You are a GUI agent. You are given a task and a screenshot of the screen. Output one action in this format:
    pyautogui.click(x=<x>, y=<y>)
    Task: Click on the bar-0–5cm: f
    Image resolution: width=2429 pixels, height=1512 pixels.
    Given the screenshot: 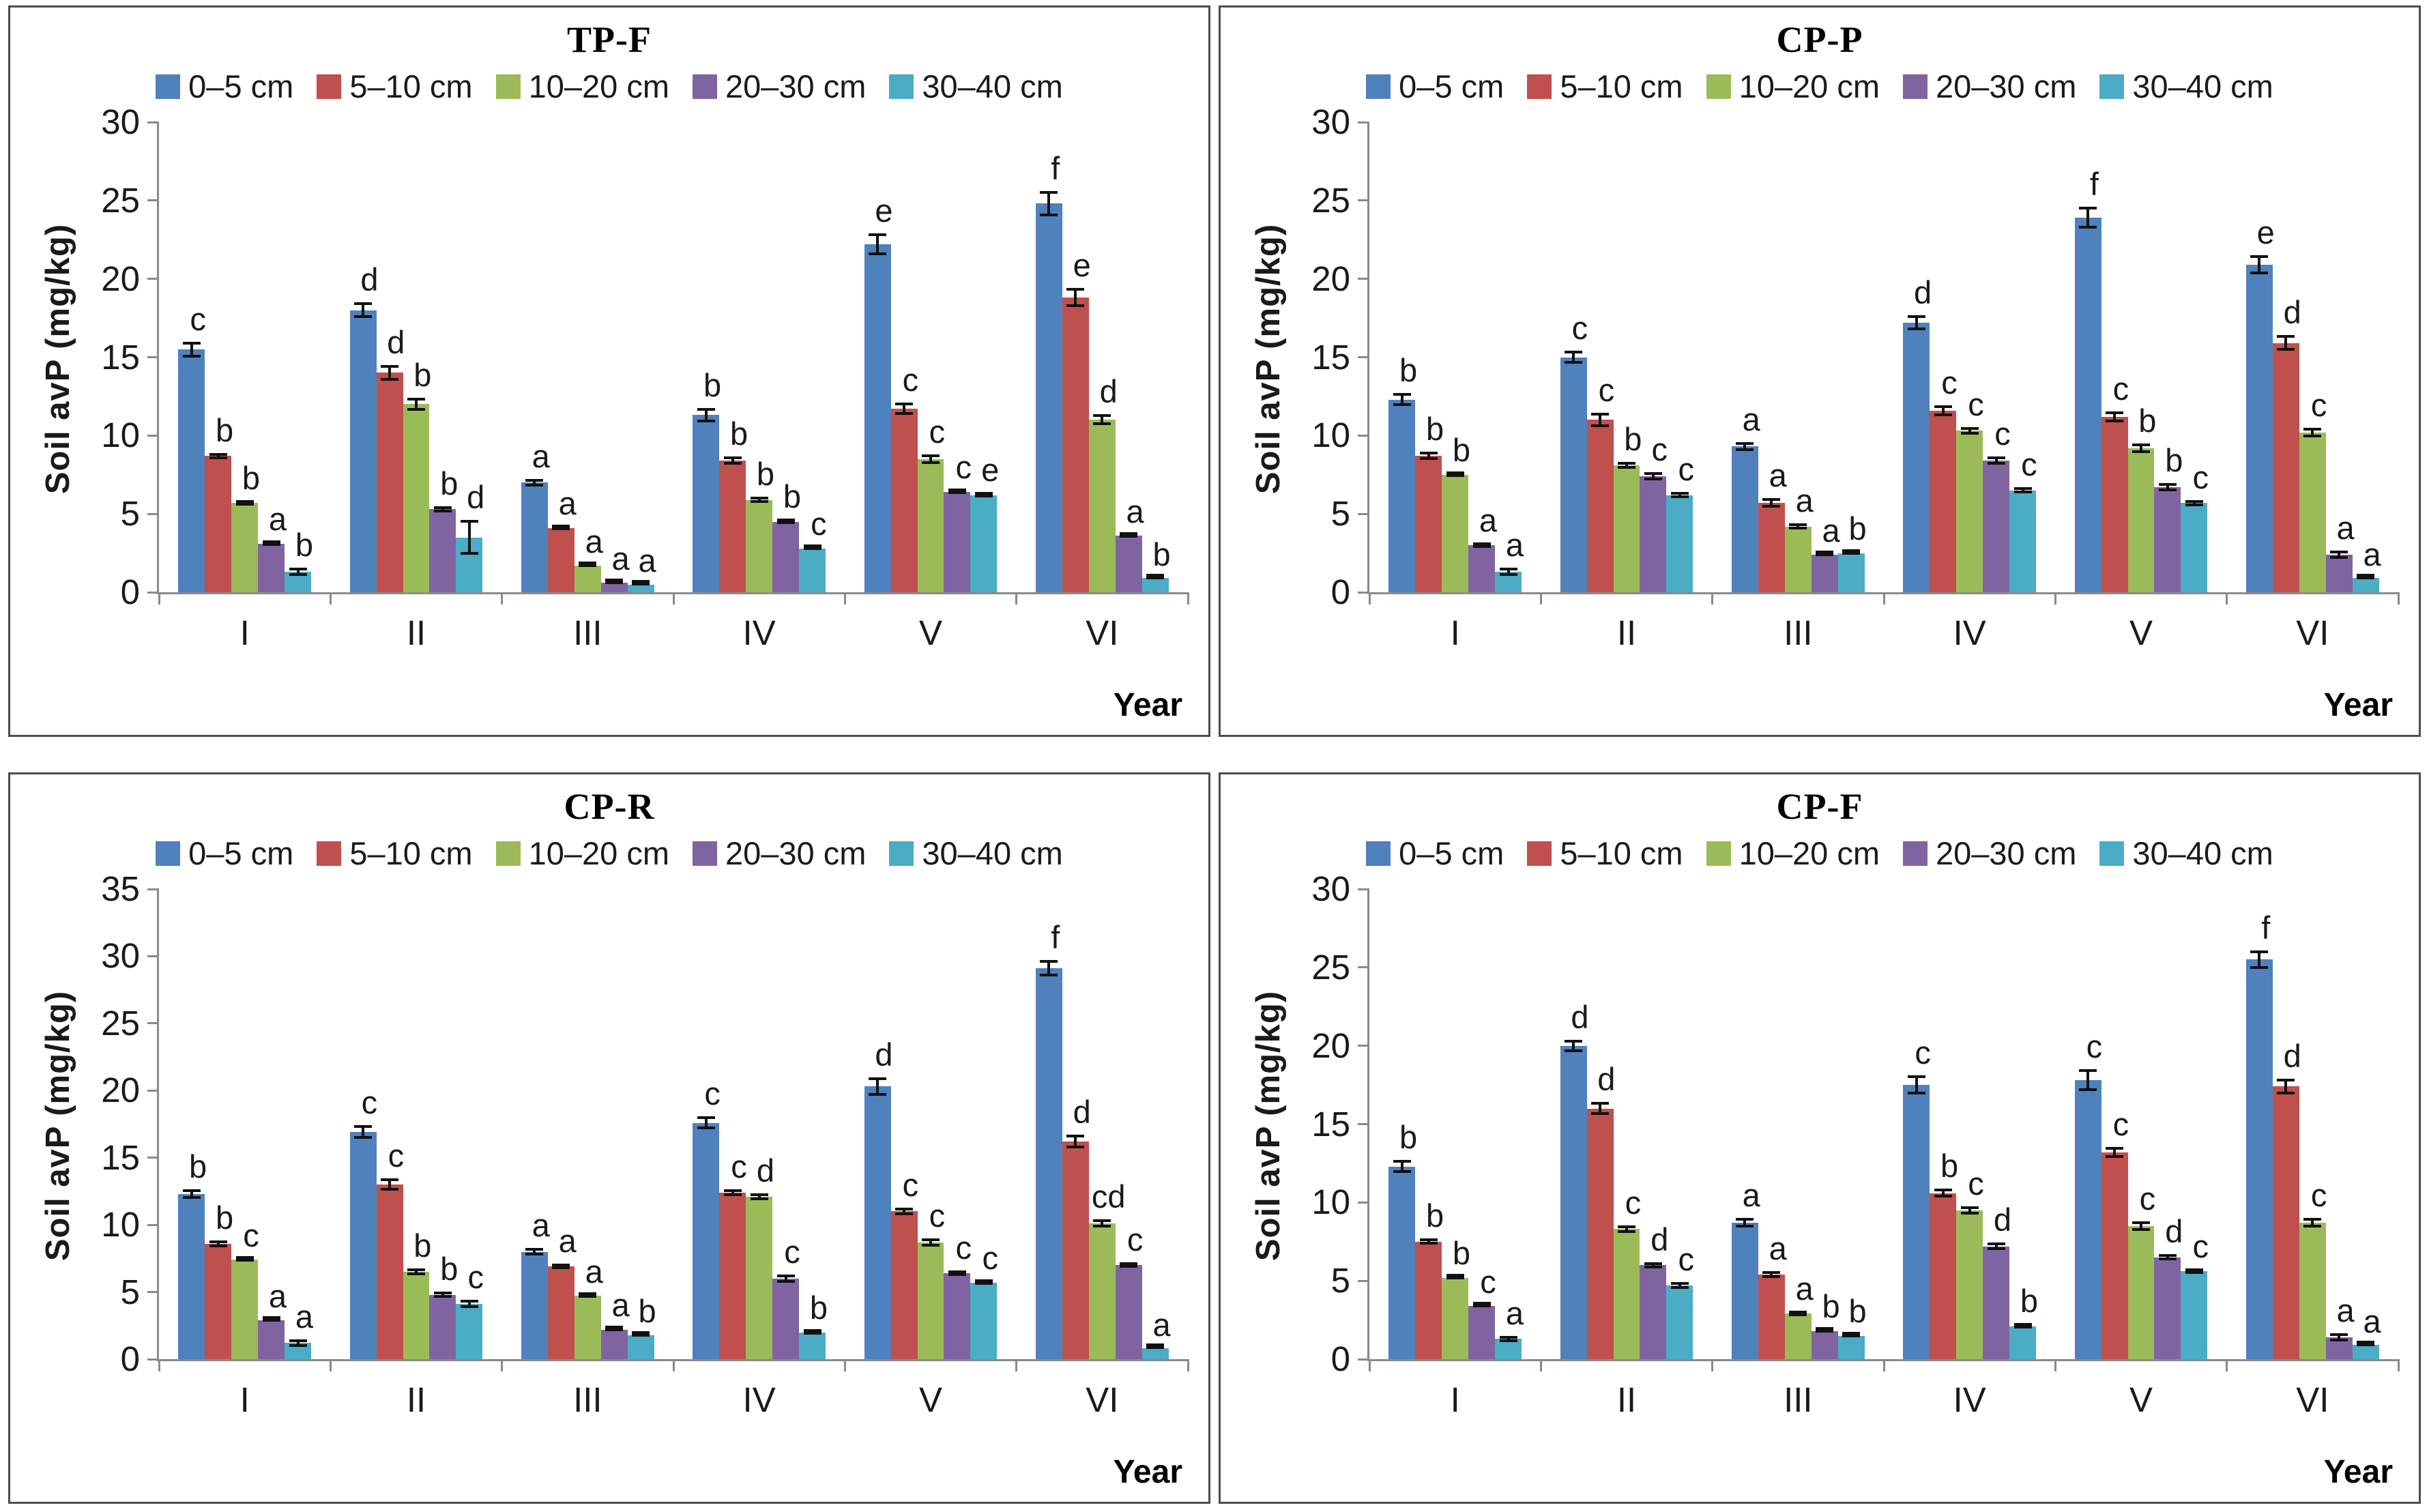 What is the action you would take?
    pyautogui.click(x=2087, y=380)
    